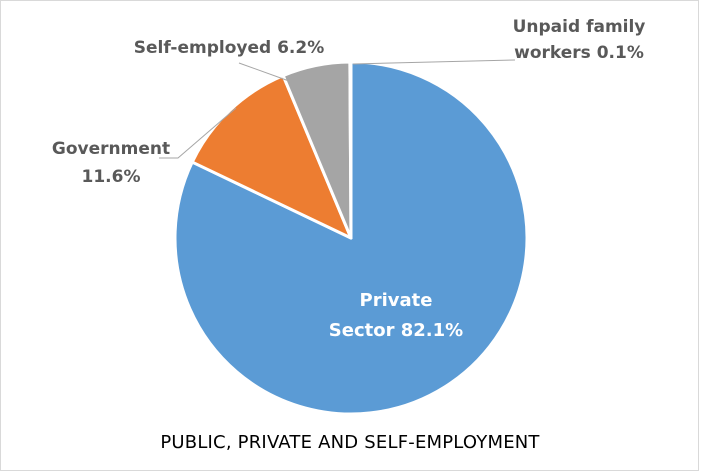 This screenshot has width=701, height=473. I want to click on data-label-line: Self-employed 6.2%, so click(229, 48).